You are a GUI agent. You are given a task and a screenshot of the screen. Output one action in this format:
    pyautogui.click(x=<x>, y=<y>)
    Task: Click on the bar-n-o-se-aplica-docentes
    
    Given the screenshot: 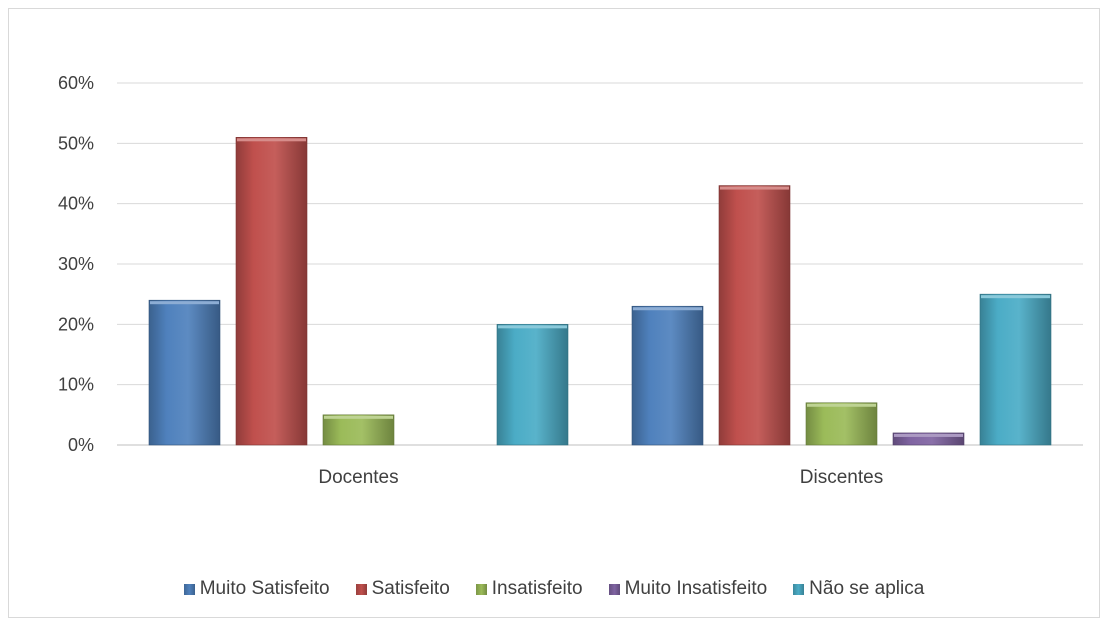 What is the action you would take?
    pyautogui.click(x=532, y=385)
    